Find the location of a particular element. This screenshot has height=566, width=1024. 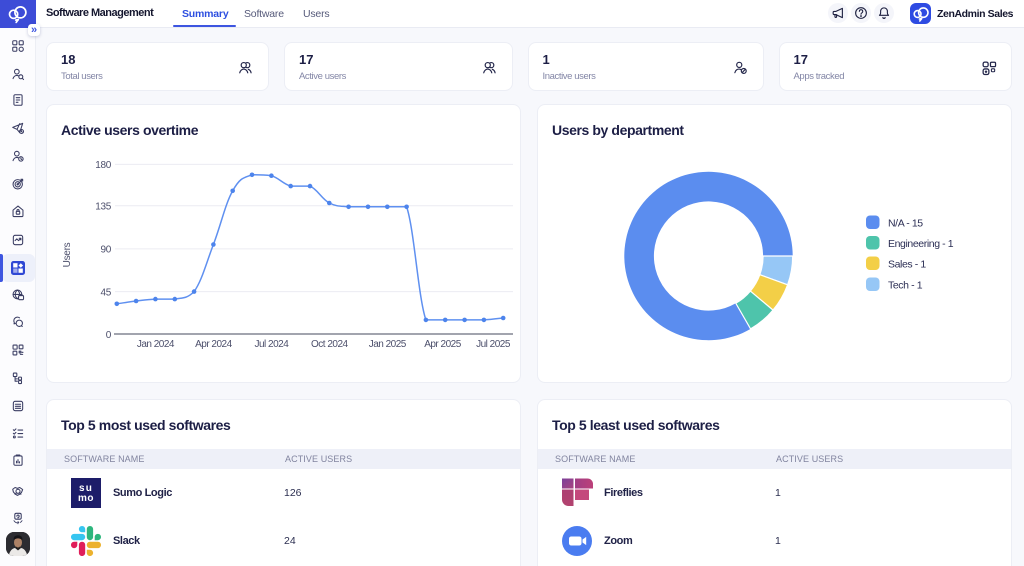

svg-text: 135 is located at coordinates (103, 207).